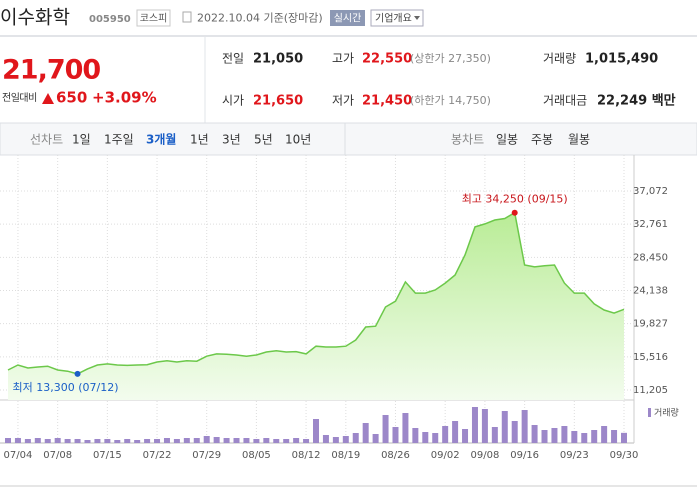 Image resolution: width=697 pixels, height=489 pixels. I want to click on y-tick-label: 32,761, so click(650, 224).